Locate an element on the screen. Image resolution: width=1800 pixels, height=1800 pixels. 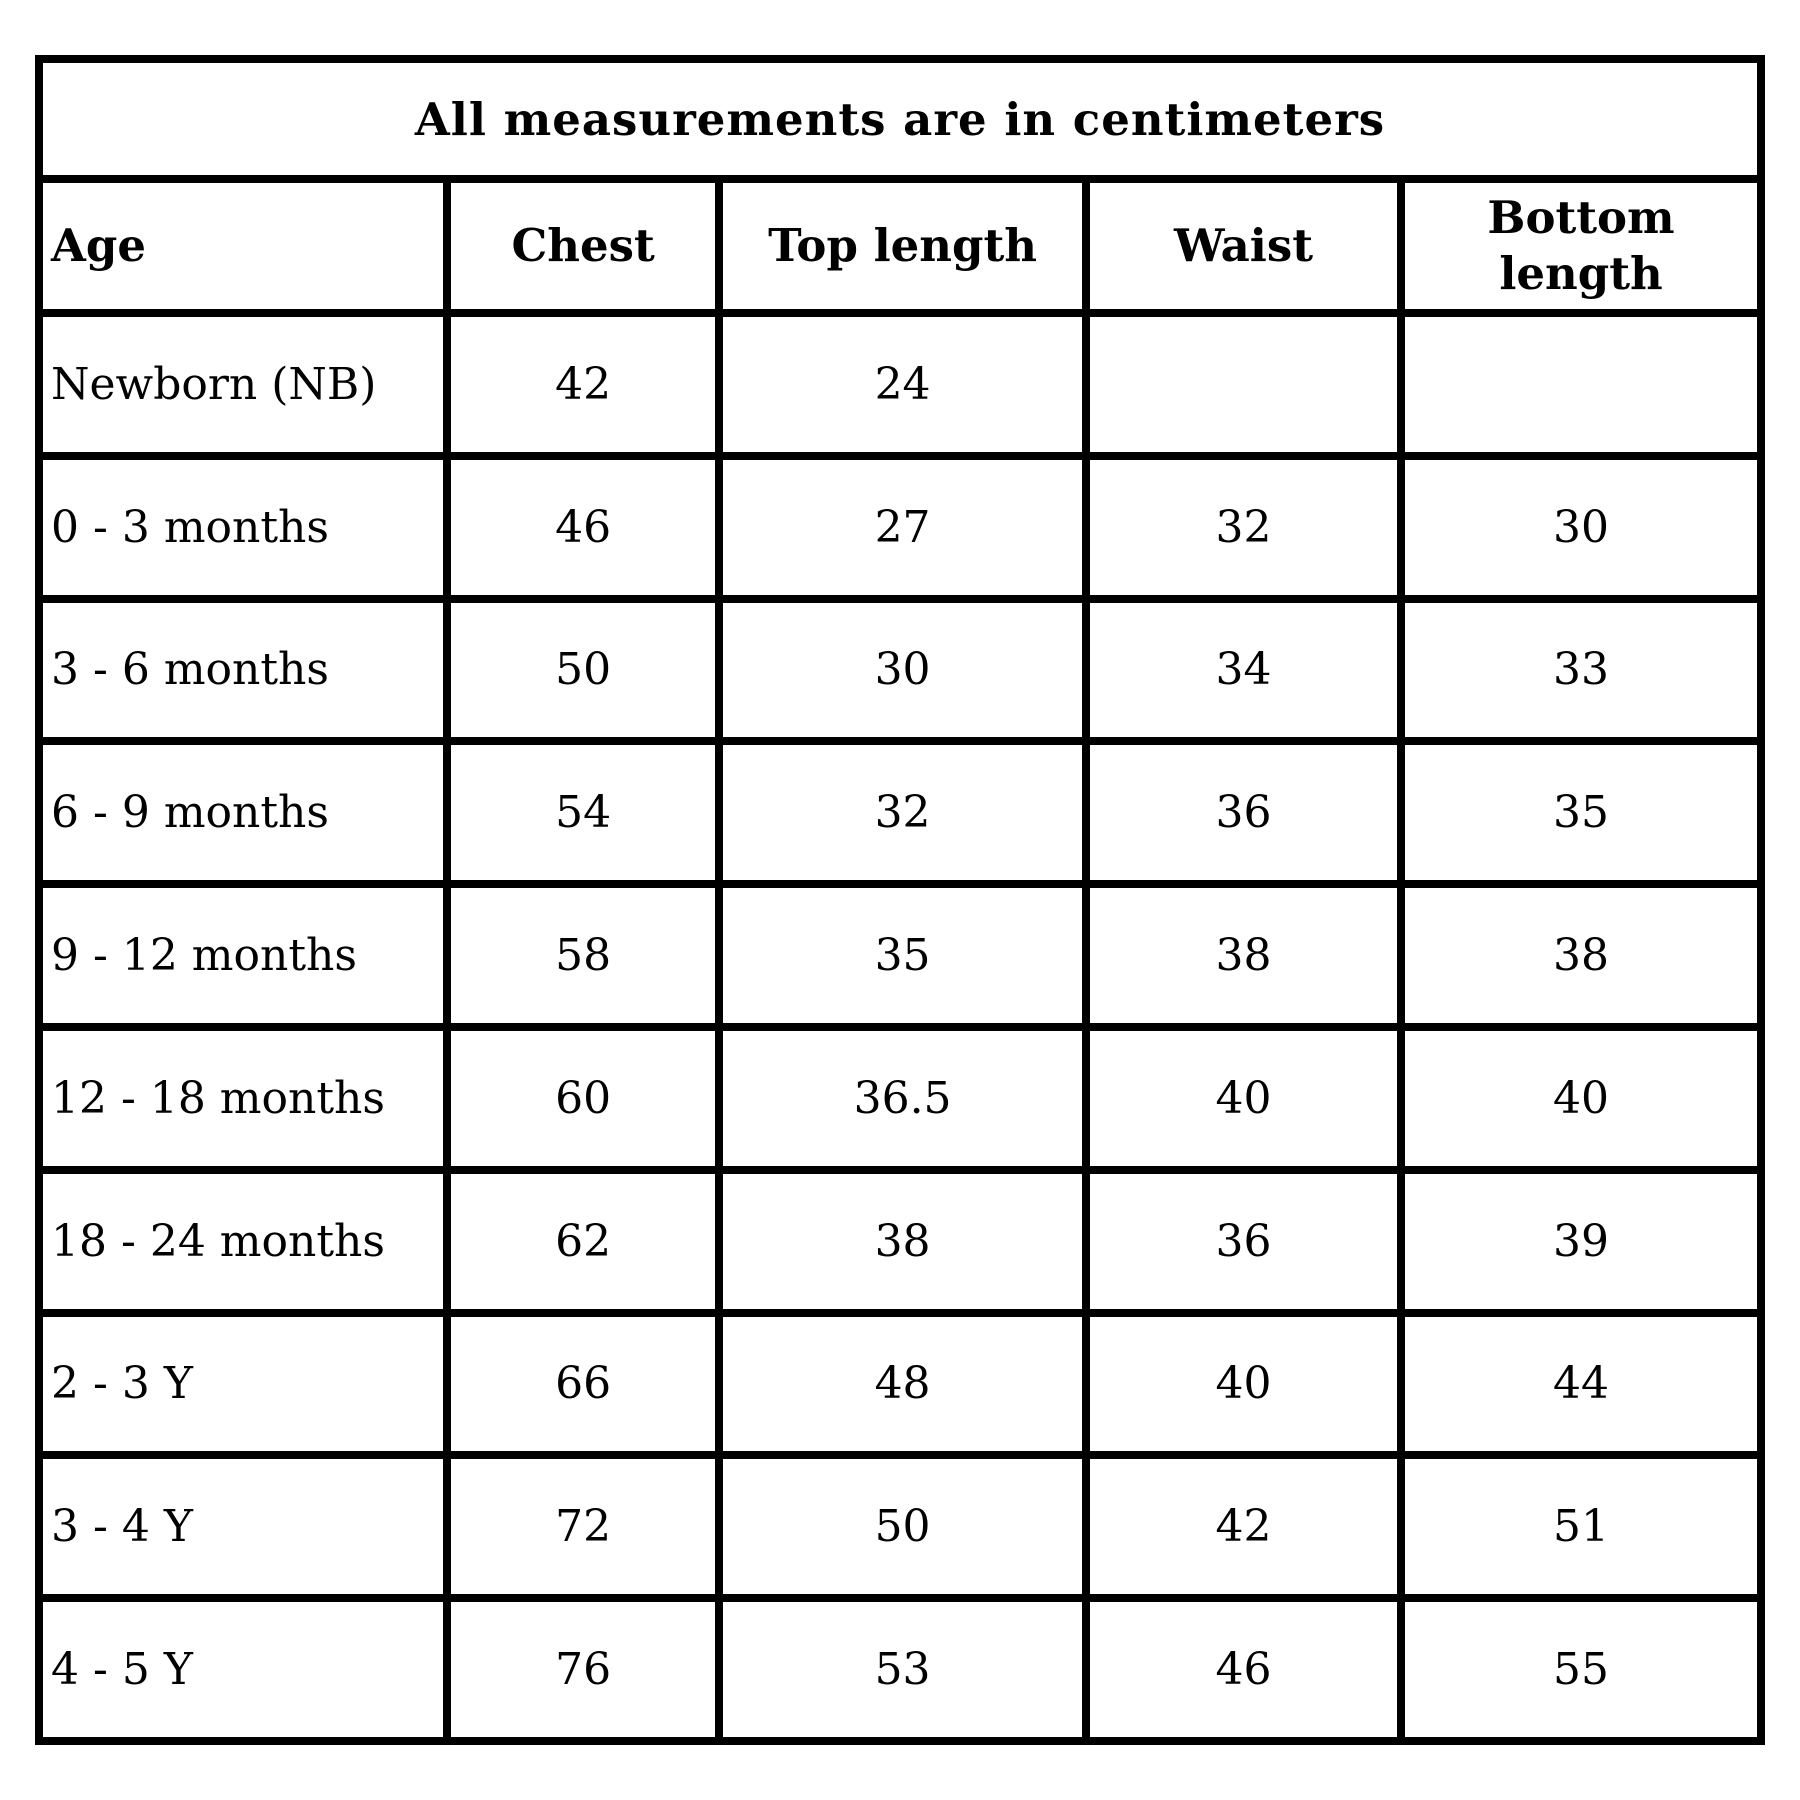
column-header-waist: Waist is located at coordinates (1243, 246).